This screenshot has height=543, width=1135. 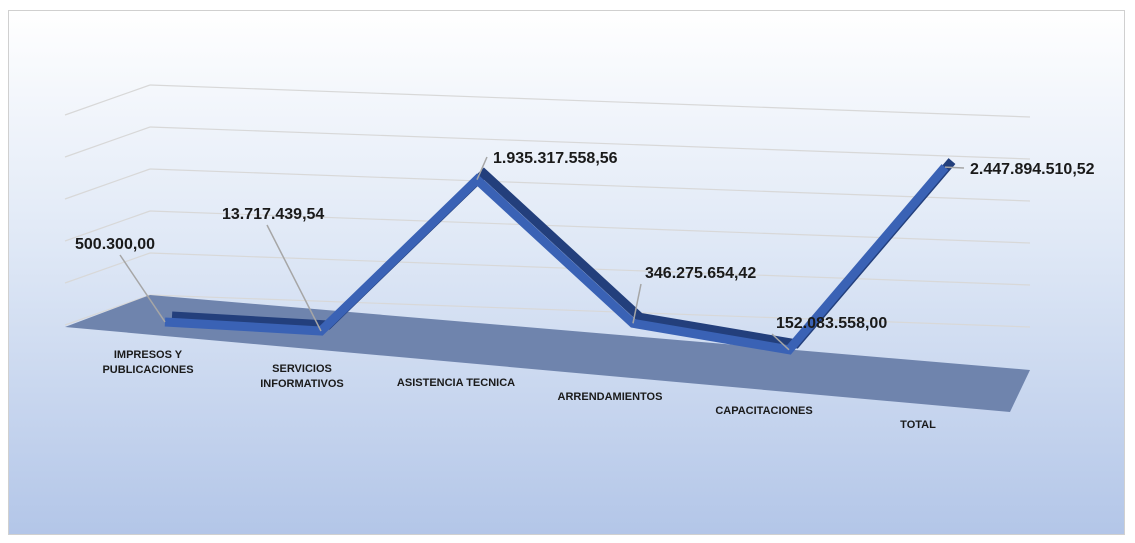 I want to click on data-label: 152.083.558,00, so click(x=831, y=323).